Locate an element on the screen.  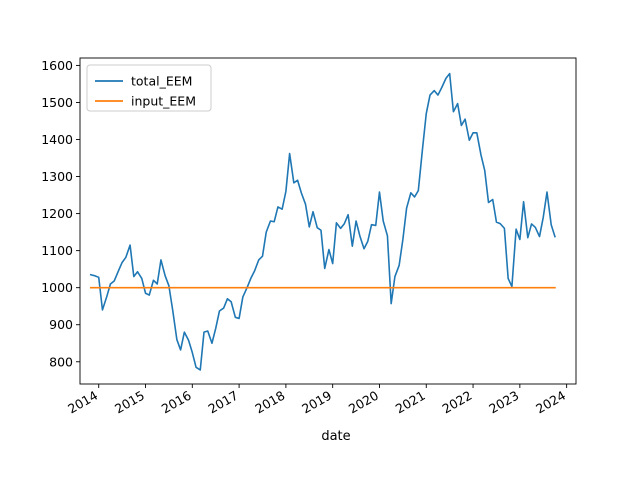
x-tick-label: 2014 is located at coordinates (82, 402).